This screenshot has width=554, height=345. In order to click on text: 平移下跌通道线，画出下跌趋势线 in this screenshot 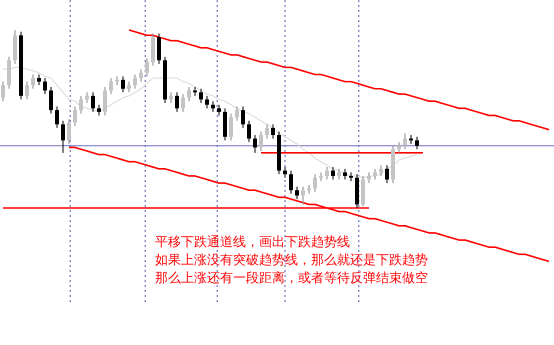, I will do `click(252, 242)`.